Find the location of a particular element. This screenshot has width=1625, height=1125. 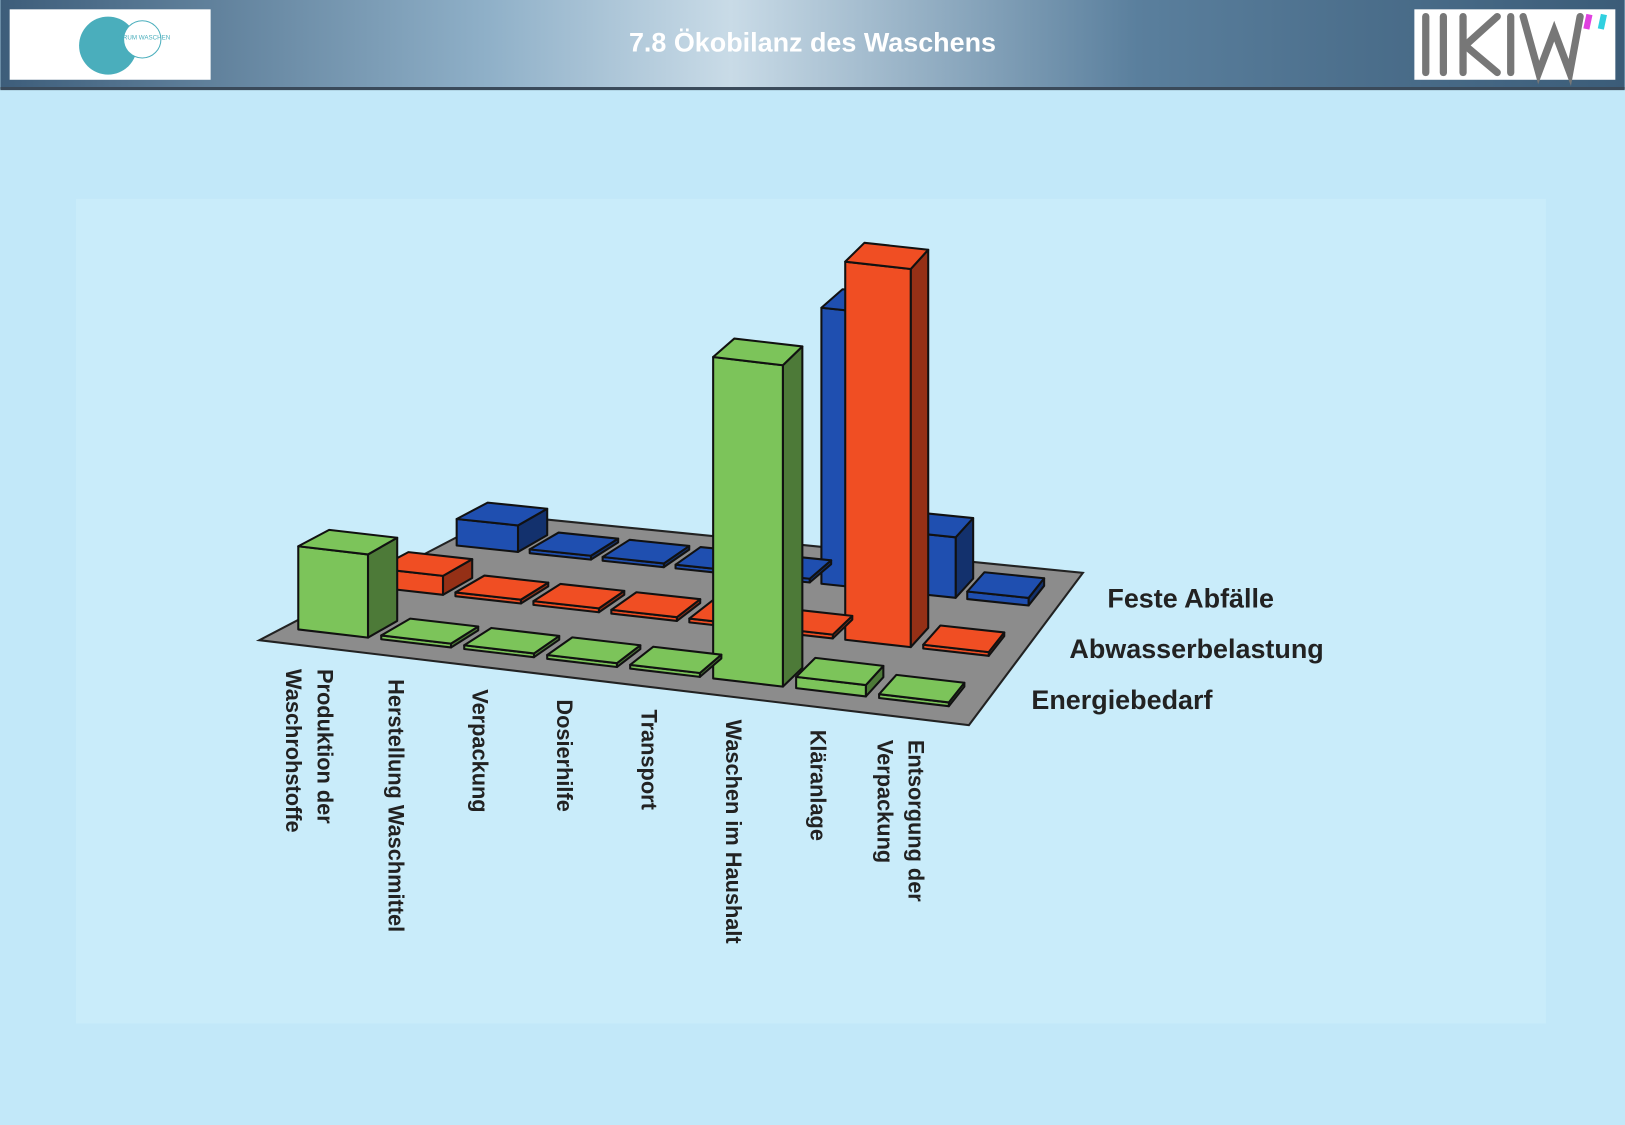

x-tick-line: Herstellung Waschmittel is located at coordinates (395, 805).